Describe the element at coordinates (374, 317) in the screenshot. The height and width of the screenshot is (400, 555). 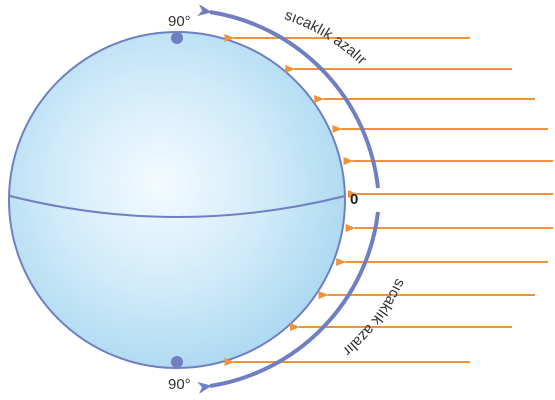
I see `lower-curved-label: sıcaklık azalır` at that location.